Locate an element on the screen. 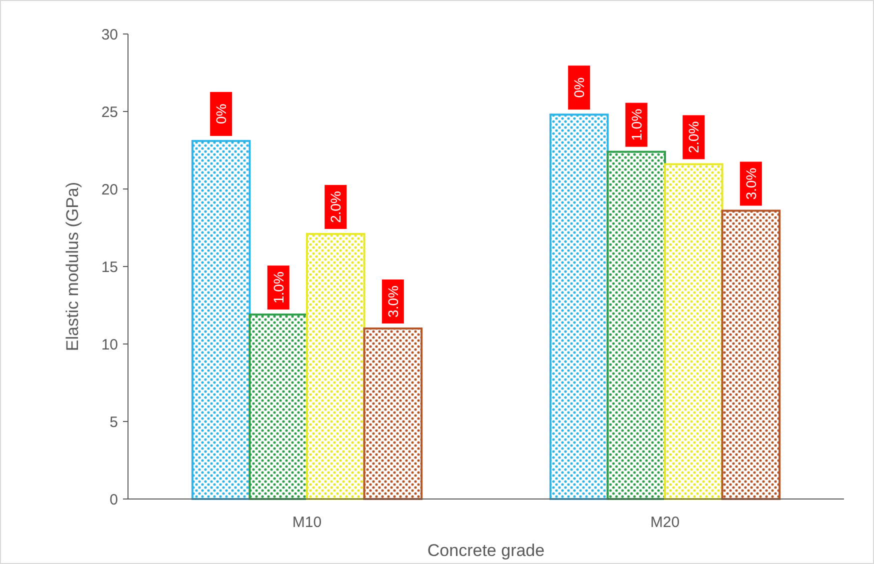 Image resolution: width=874 pixels, height=564 pixels. y-tick-label: 5 is located at coordinates (114, 422).